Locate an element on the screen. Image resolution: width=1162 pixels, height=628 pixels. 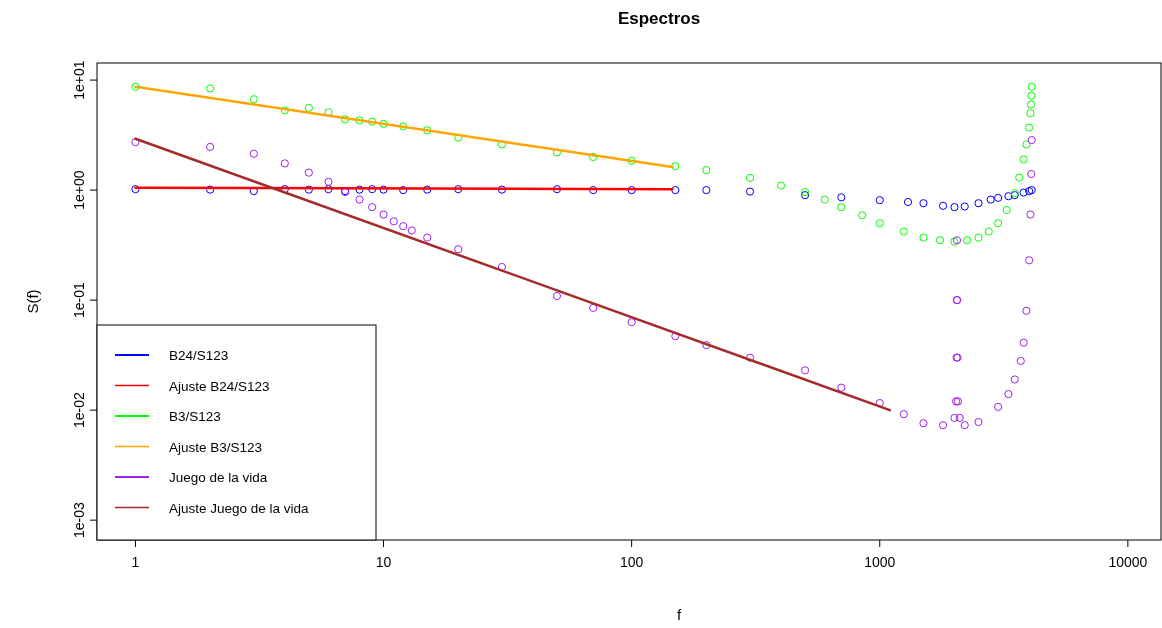
x-axis-title: f is located at coordinates (679, 614).